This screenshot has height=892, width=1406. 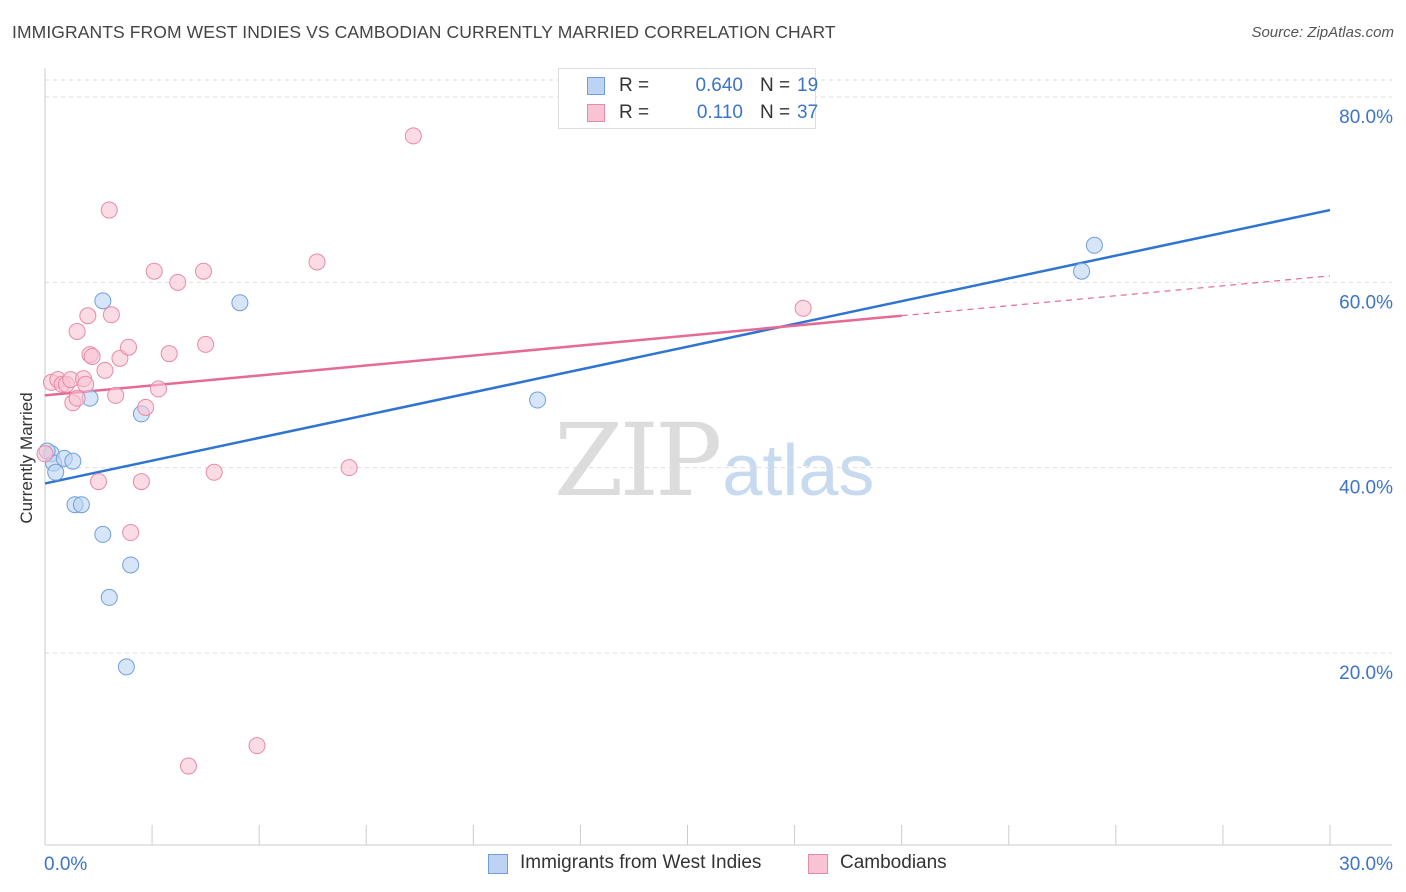 I want to click on legend-swatch-pink, so click(x=596, y=113).